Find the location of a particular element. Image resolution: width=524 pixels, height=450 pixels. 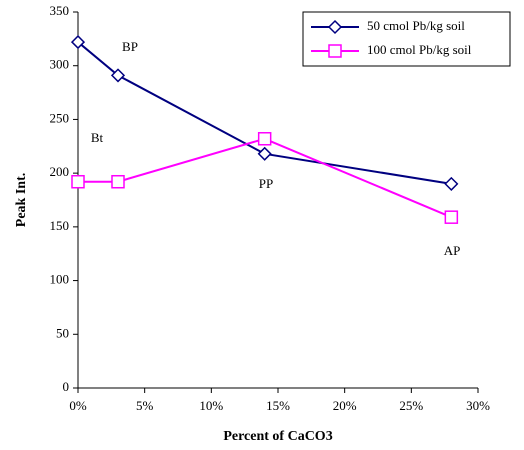

y-tick-label: 50 is located at coordinates (62, 332).